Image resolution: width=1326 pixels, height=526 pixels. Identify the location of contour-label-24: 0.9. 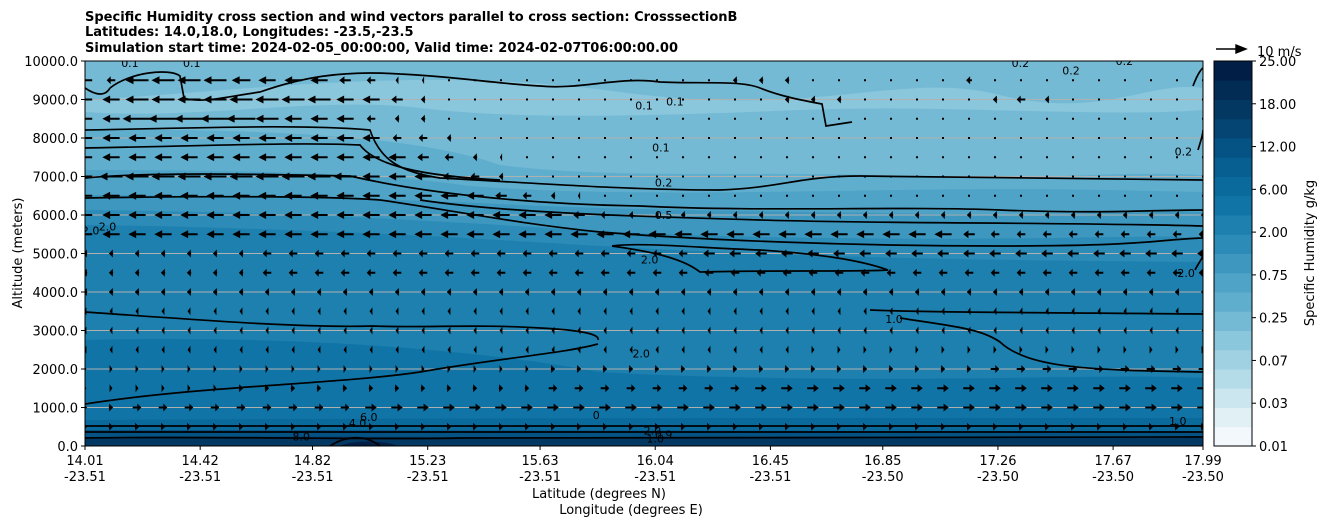
(664, 434).